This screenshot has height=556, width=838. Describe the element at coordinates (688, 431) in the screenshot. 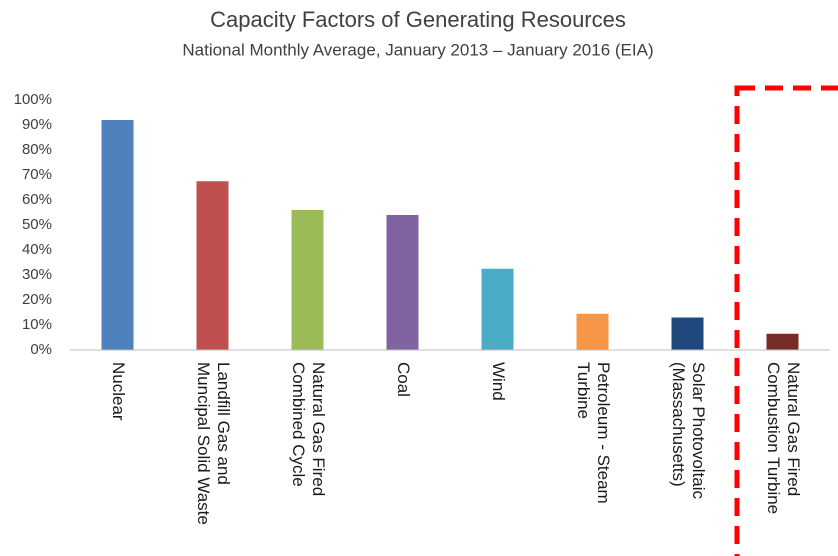

I see `x-tick-label: Solar Photovoltaic (Massachusetts)` at that location.